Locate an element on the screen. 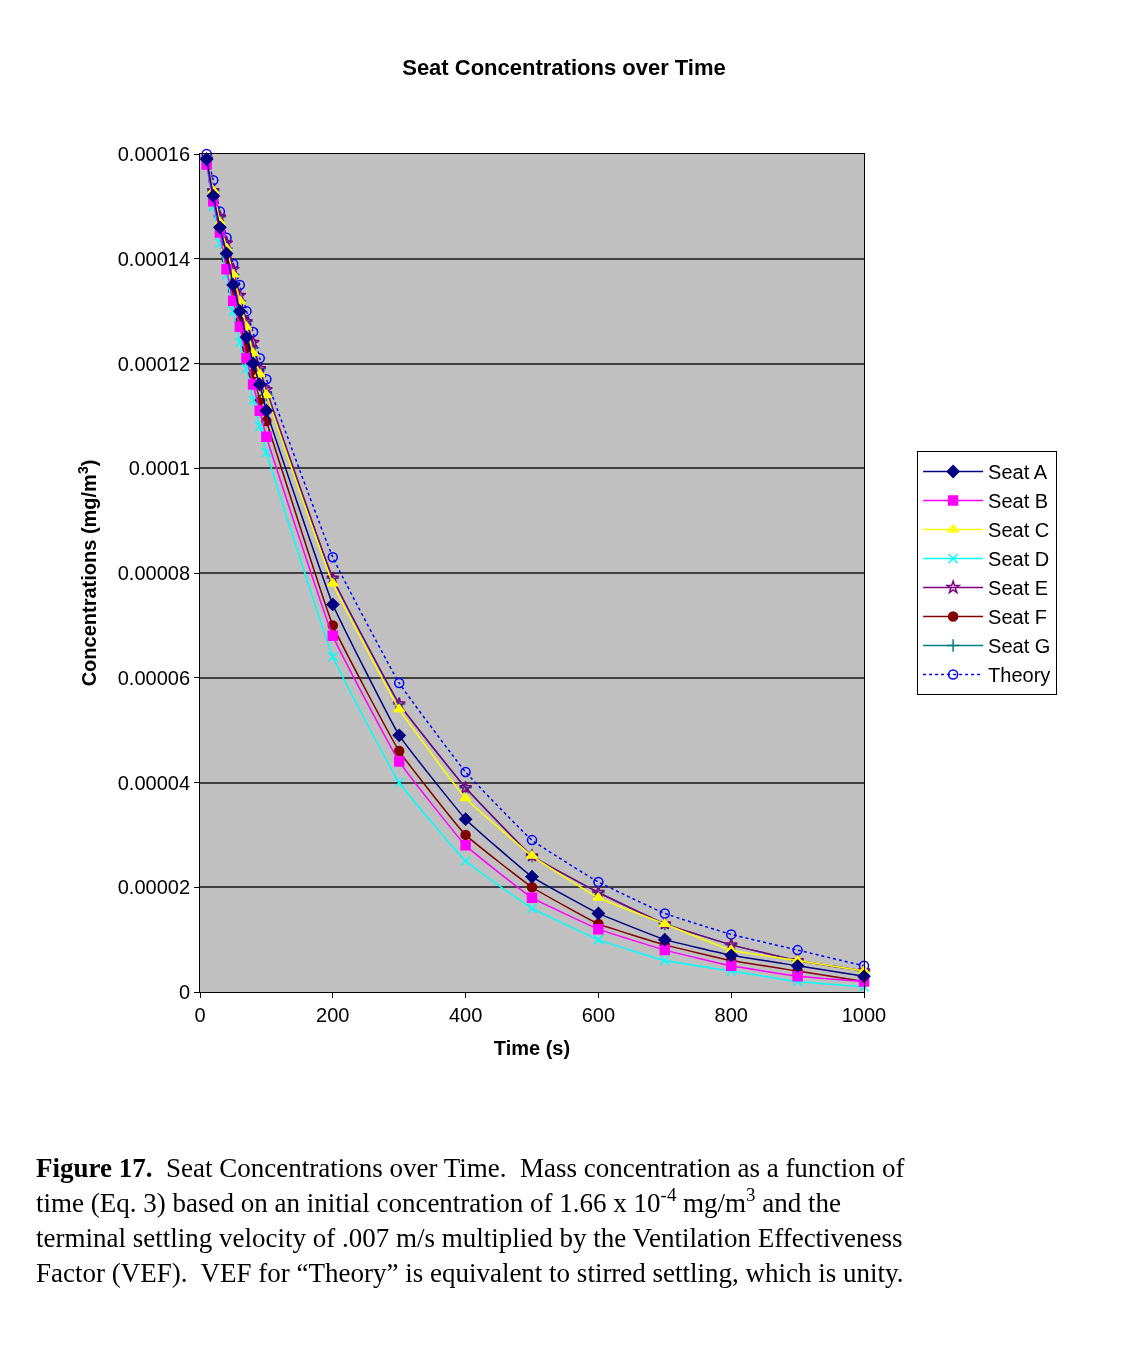  legend-label: Seat B is located at coordinates (1018, 501).